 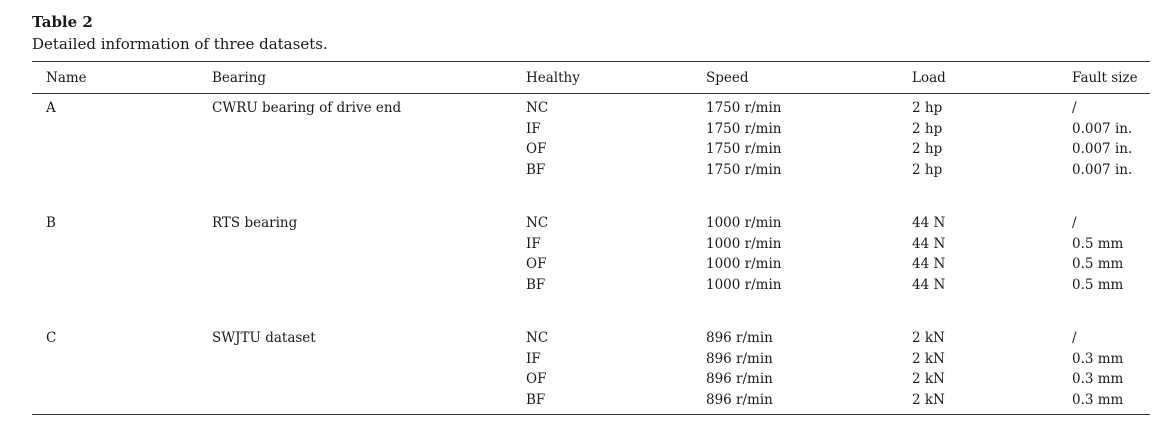 What do you see at coordinates (239, 78) in the screenshot?
I see `header-bearing: Bearing` at bounding box center [239, 78].